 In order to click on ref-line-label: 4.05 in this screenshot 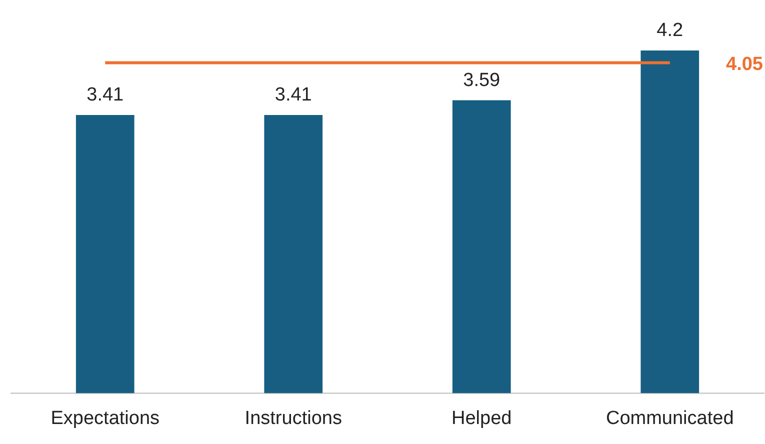, I will do `click(745, 64)`.